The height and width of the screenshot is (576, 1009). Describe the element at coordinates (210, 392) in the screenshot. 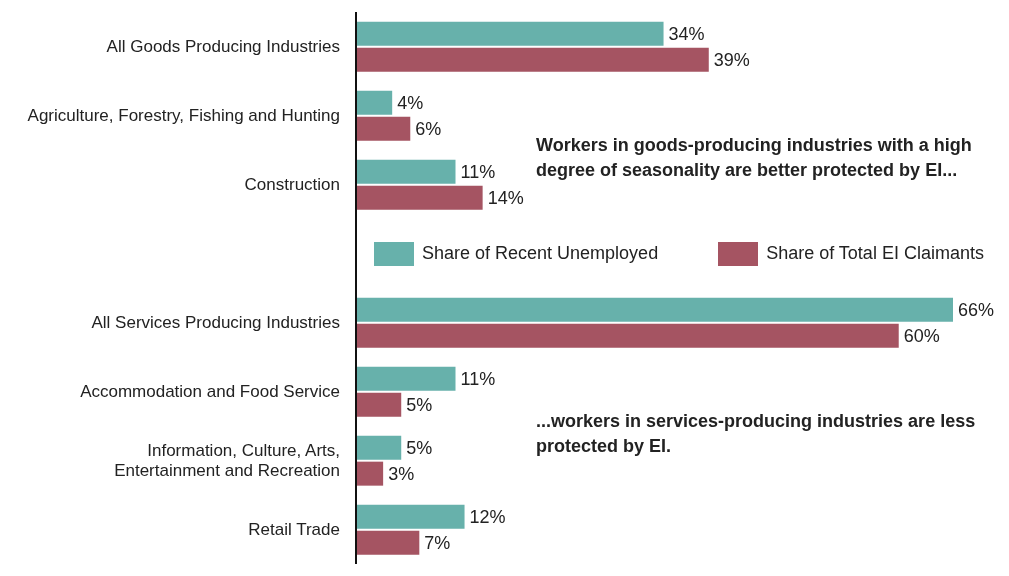

I see `y-tick-label: Accommodation and Food Service` at that location.